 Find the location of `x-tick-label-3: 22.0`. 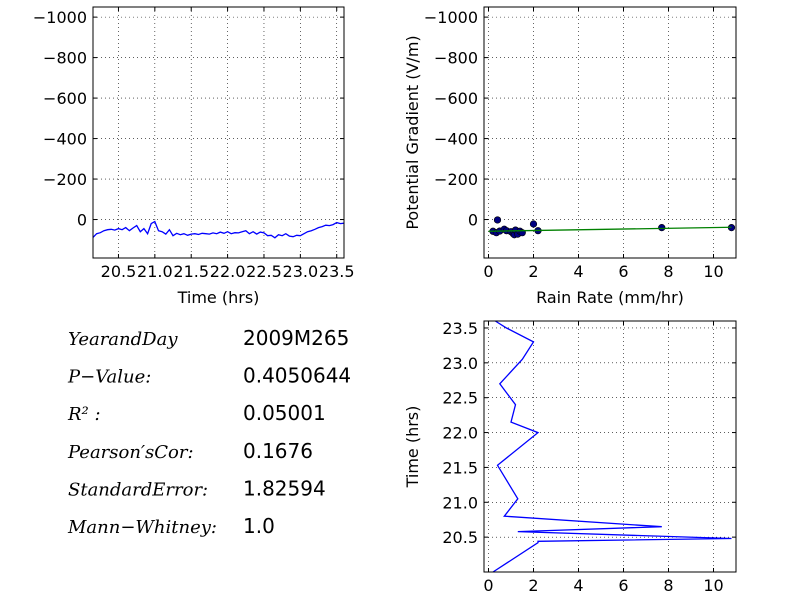

x-tick-label-3: 22.0 is located at coordinates (228, 271).